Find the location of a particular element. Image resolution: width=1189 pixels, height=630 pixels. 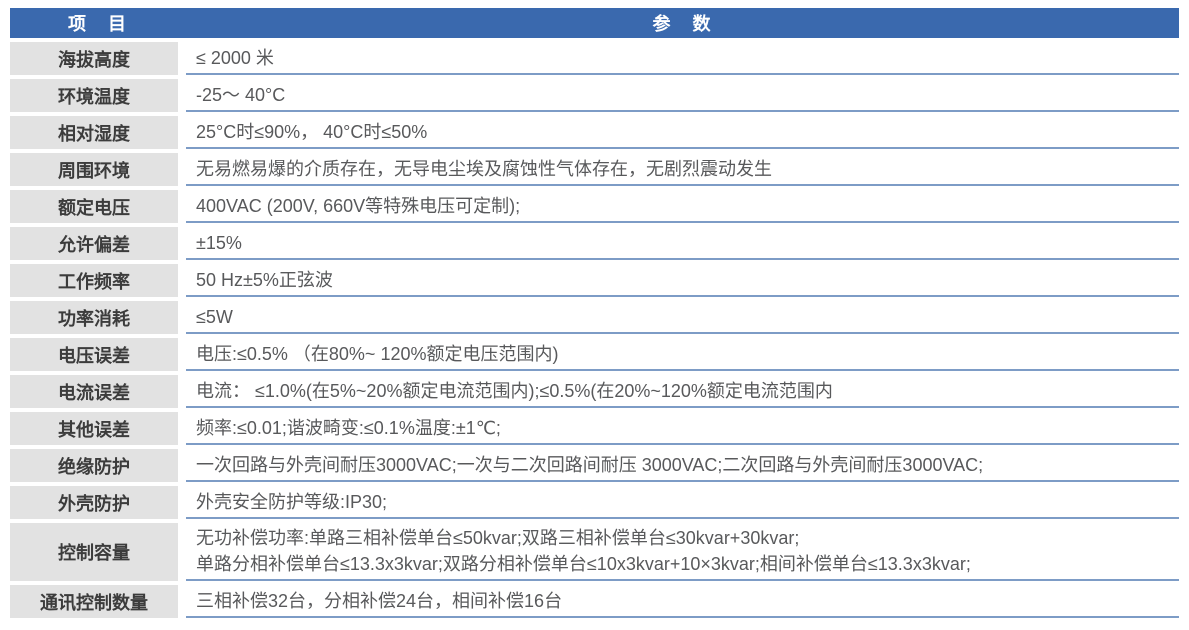

row-label-cell: 电压误差 is located at coordinates (94, 354).